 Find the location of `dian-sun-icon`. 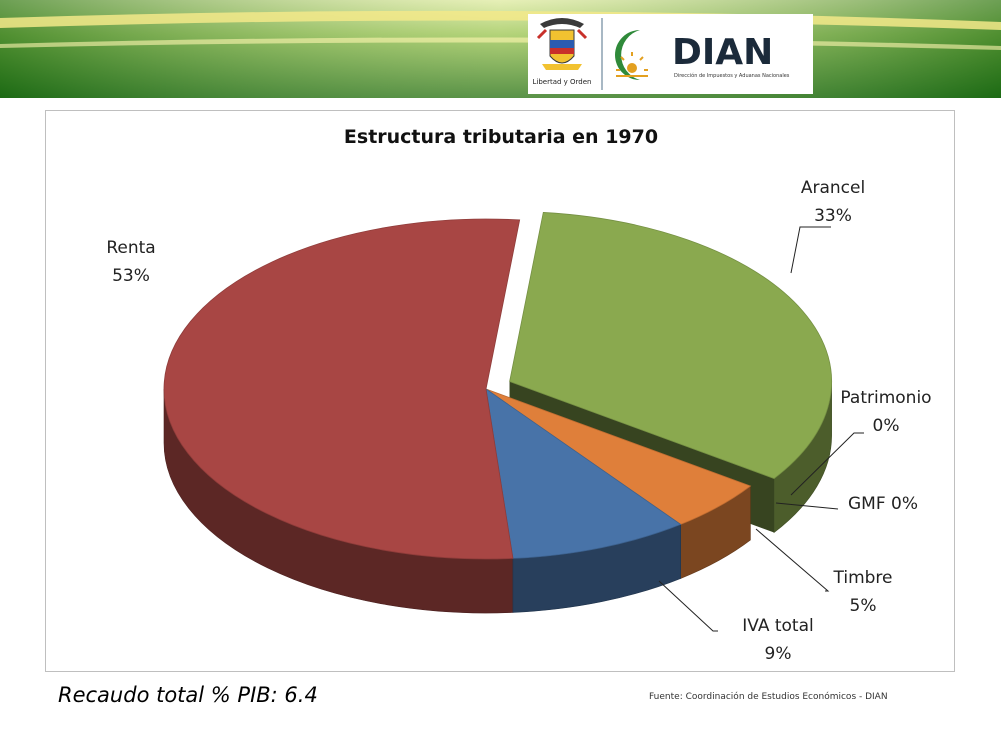

dian-sun-icon is located at coordinates (631, 55).